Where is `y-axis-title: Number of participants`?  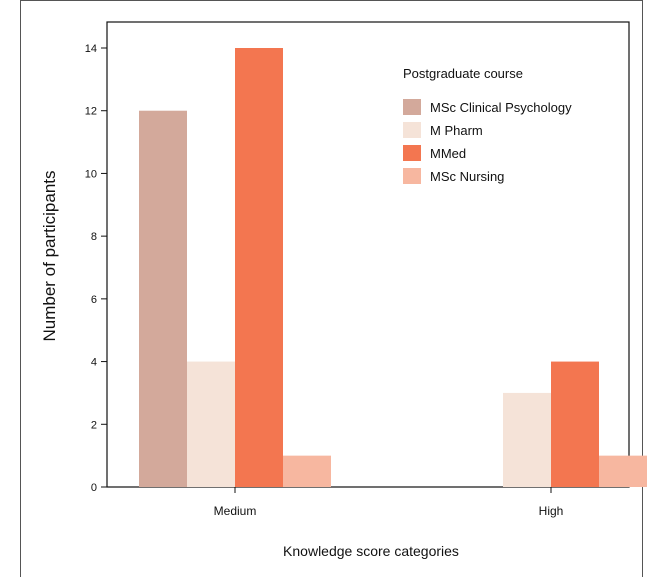
y-axis-title: Number of participants is located at coordinates (49, 255).